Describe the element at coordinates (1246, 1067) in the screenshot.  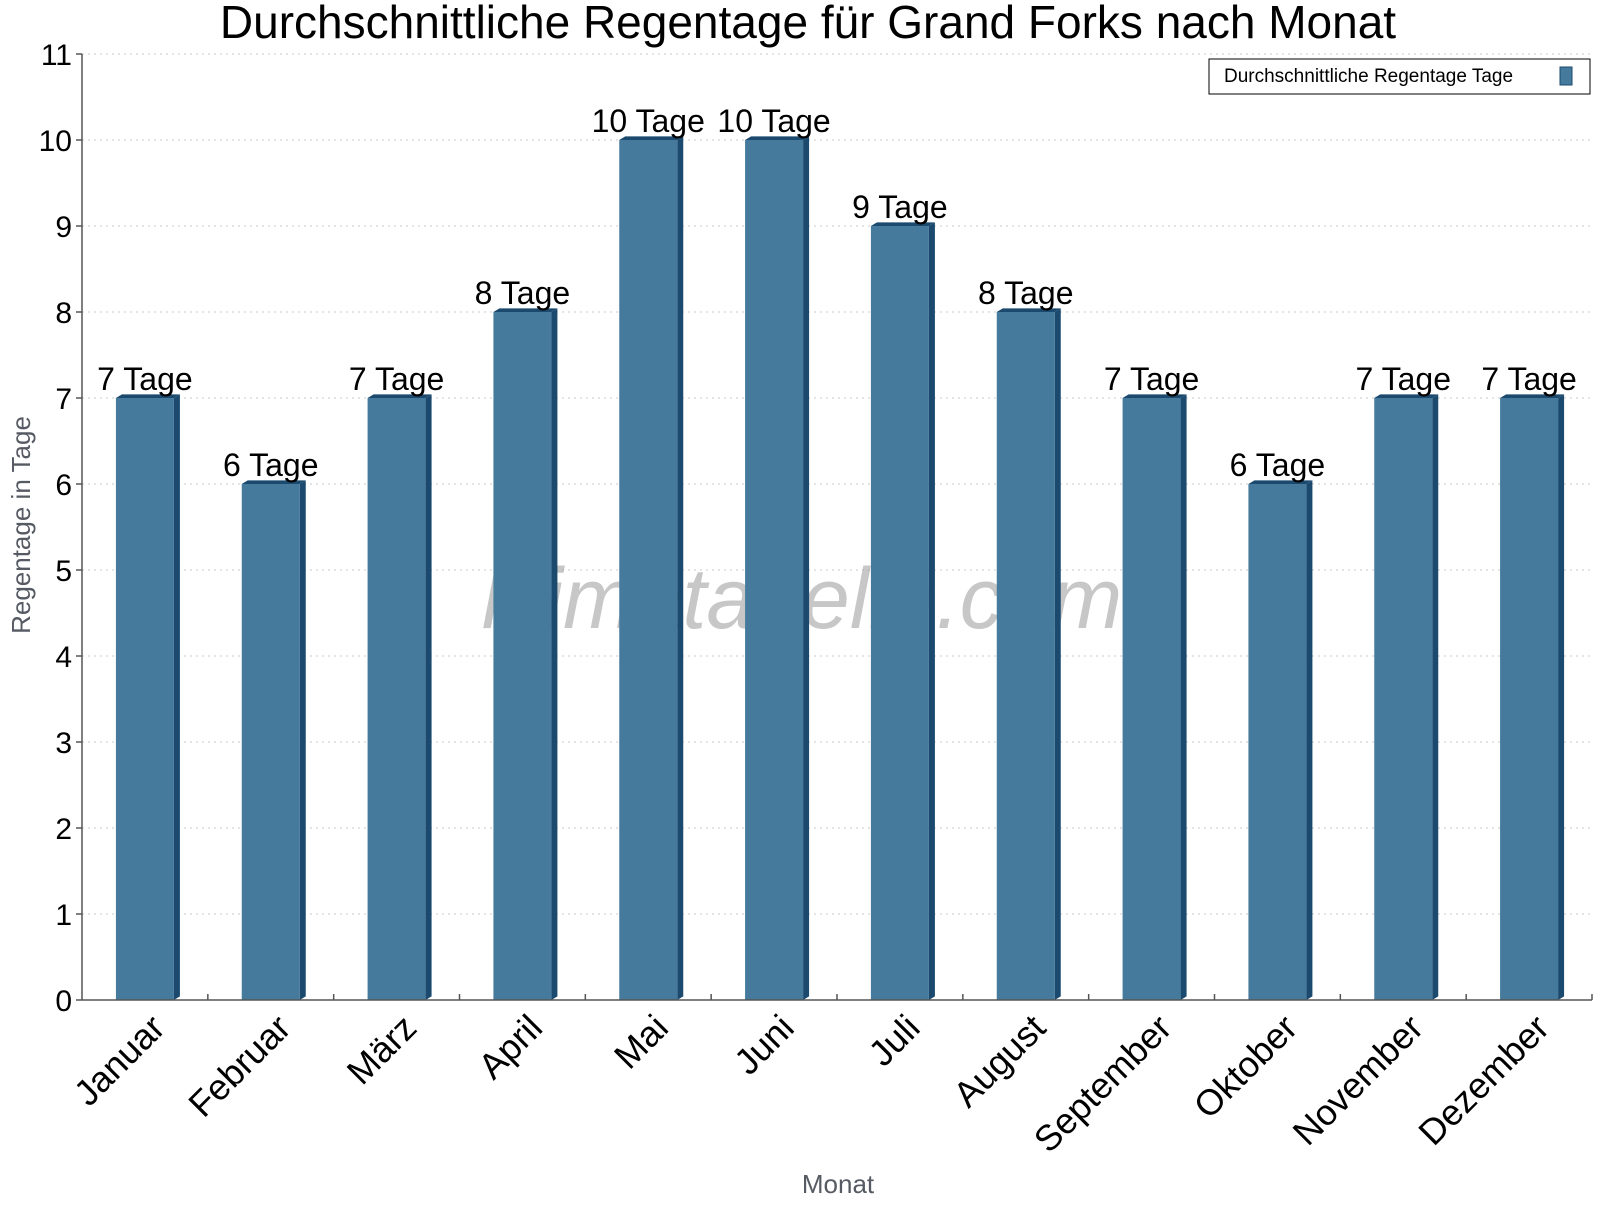
I see `x-tick-label: Oktober` at that location.